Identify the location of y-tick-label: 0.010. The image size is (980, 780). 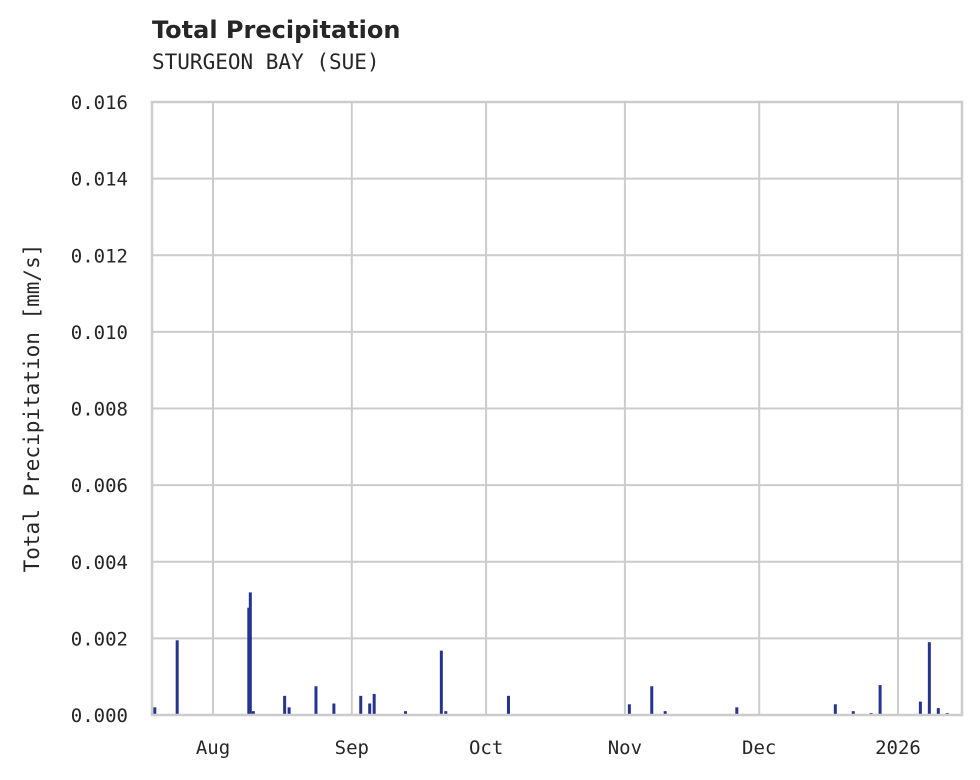
(99, 333).